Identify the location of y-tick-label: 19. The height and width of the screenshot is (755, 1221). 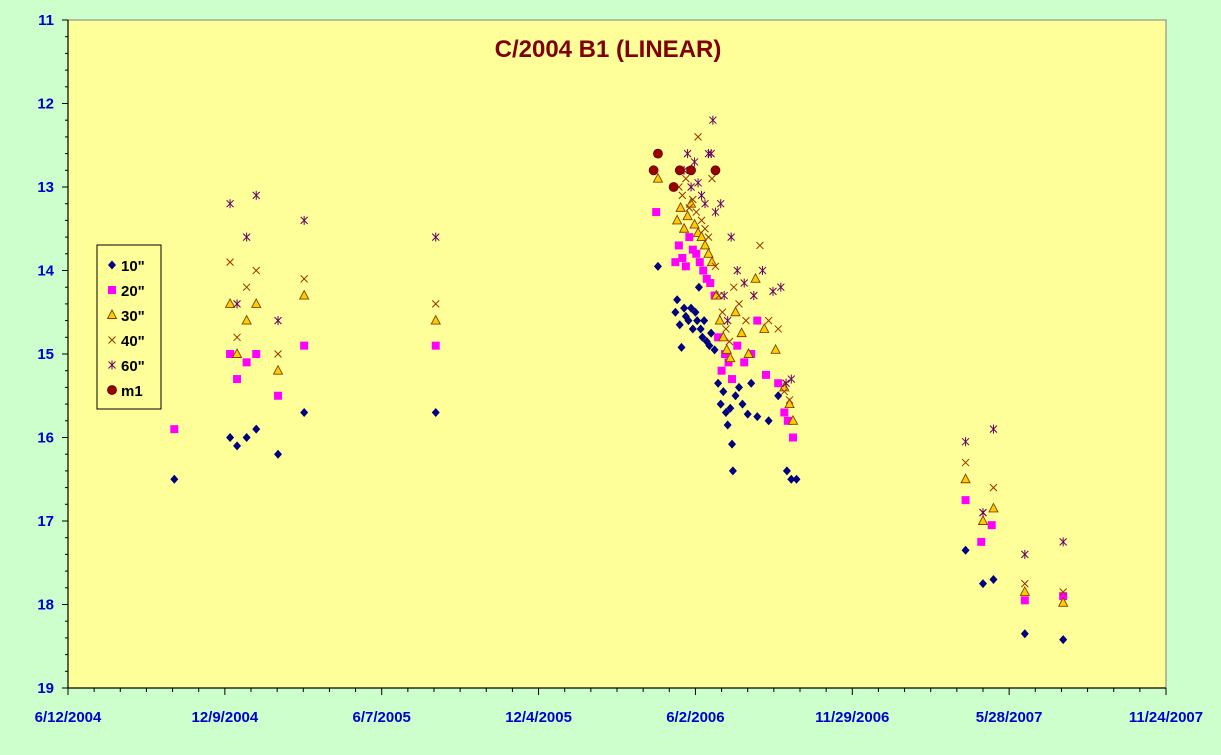
(45, 688).